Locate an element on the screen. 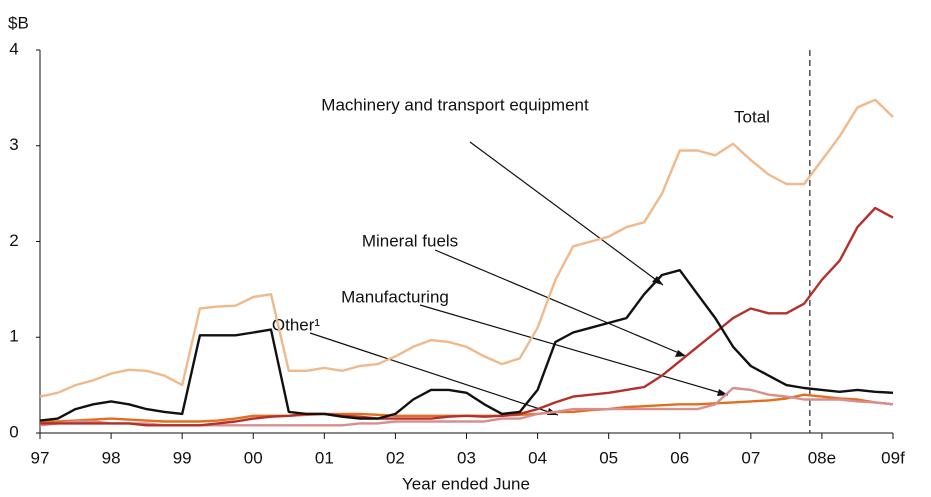 Image resolution: width=931 pixels, height=497 pixels. x-tick-label: 97 is located at coordinates (40, 457).